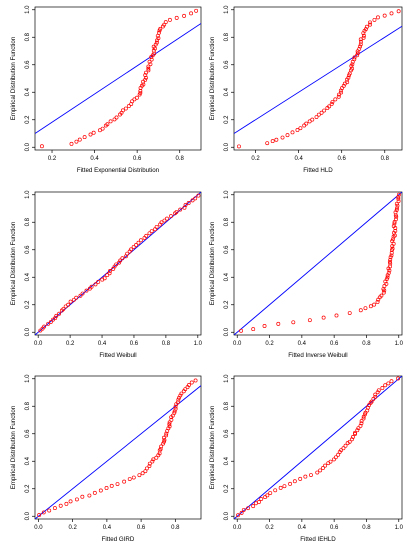 This screenshot has height=550, width=407. What do you see at coordinates (28, 249) in the screenshot?
I see `y-tick-label: 0.6` at bounding box center [28, 249].